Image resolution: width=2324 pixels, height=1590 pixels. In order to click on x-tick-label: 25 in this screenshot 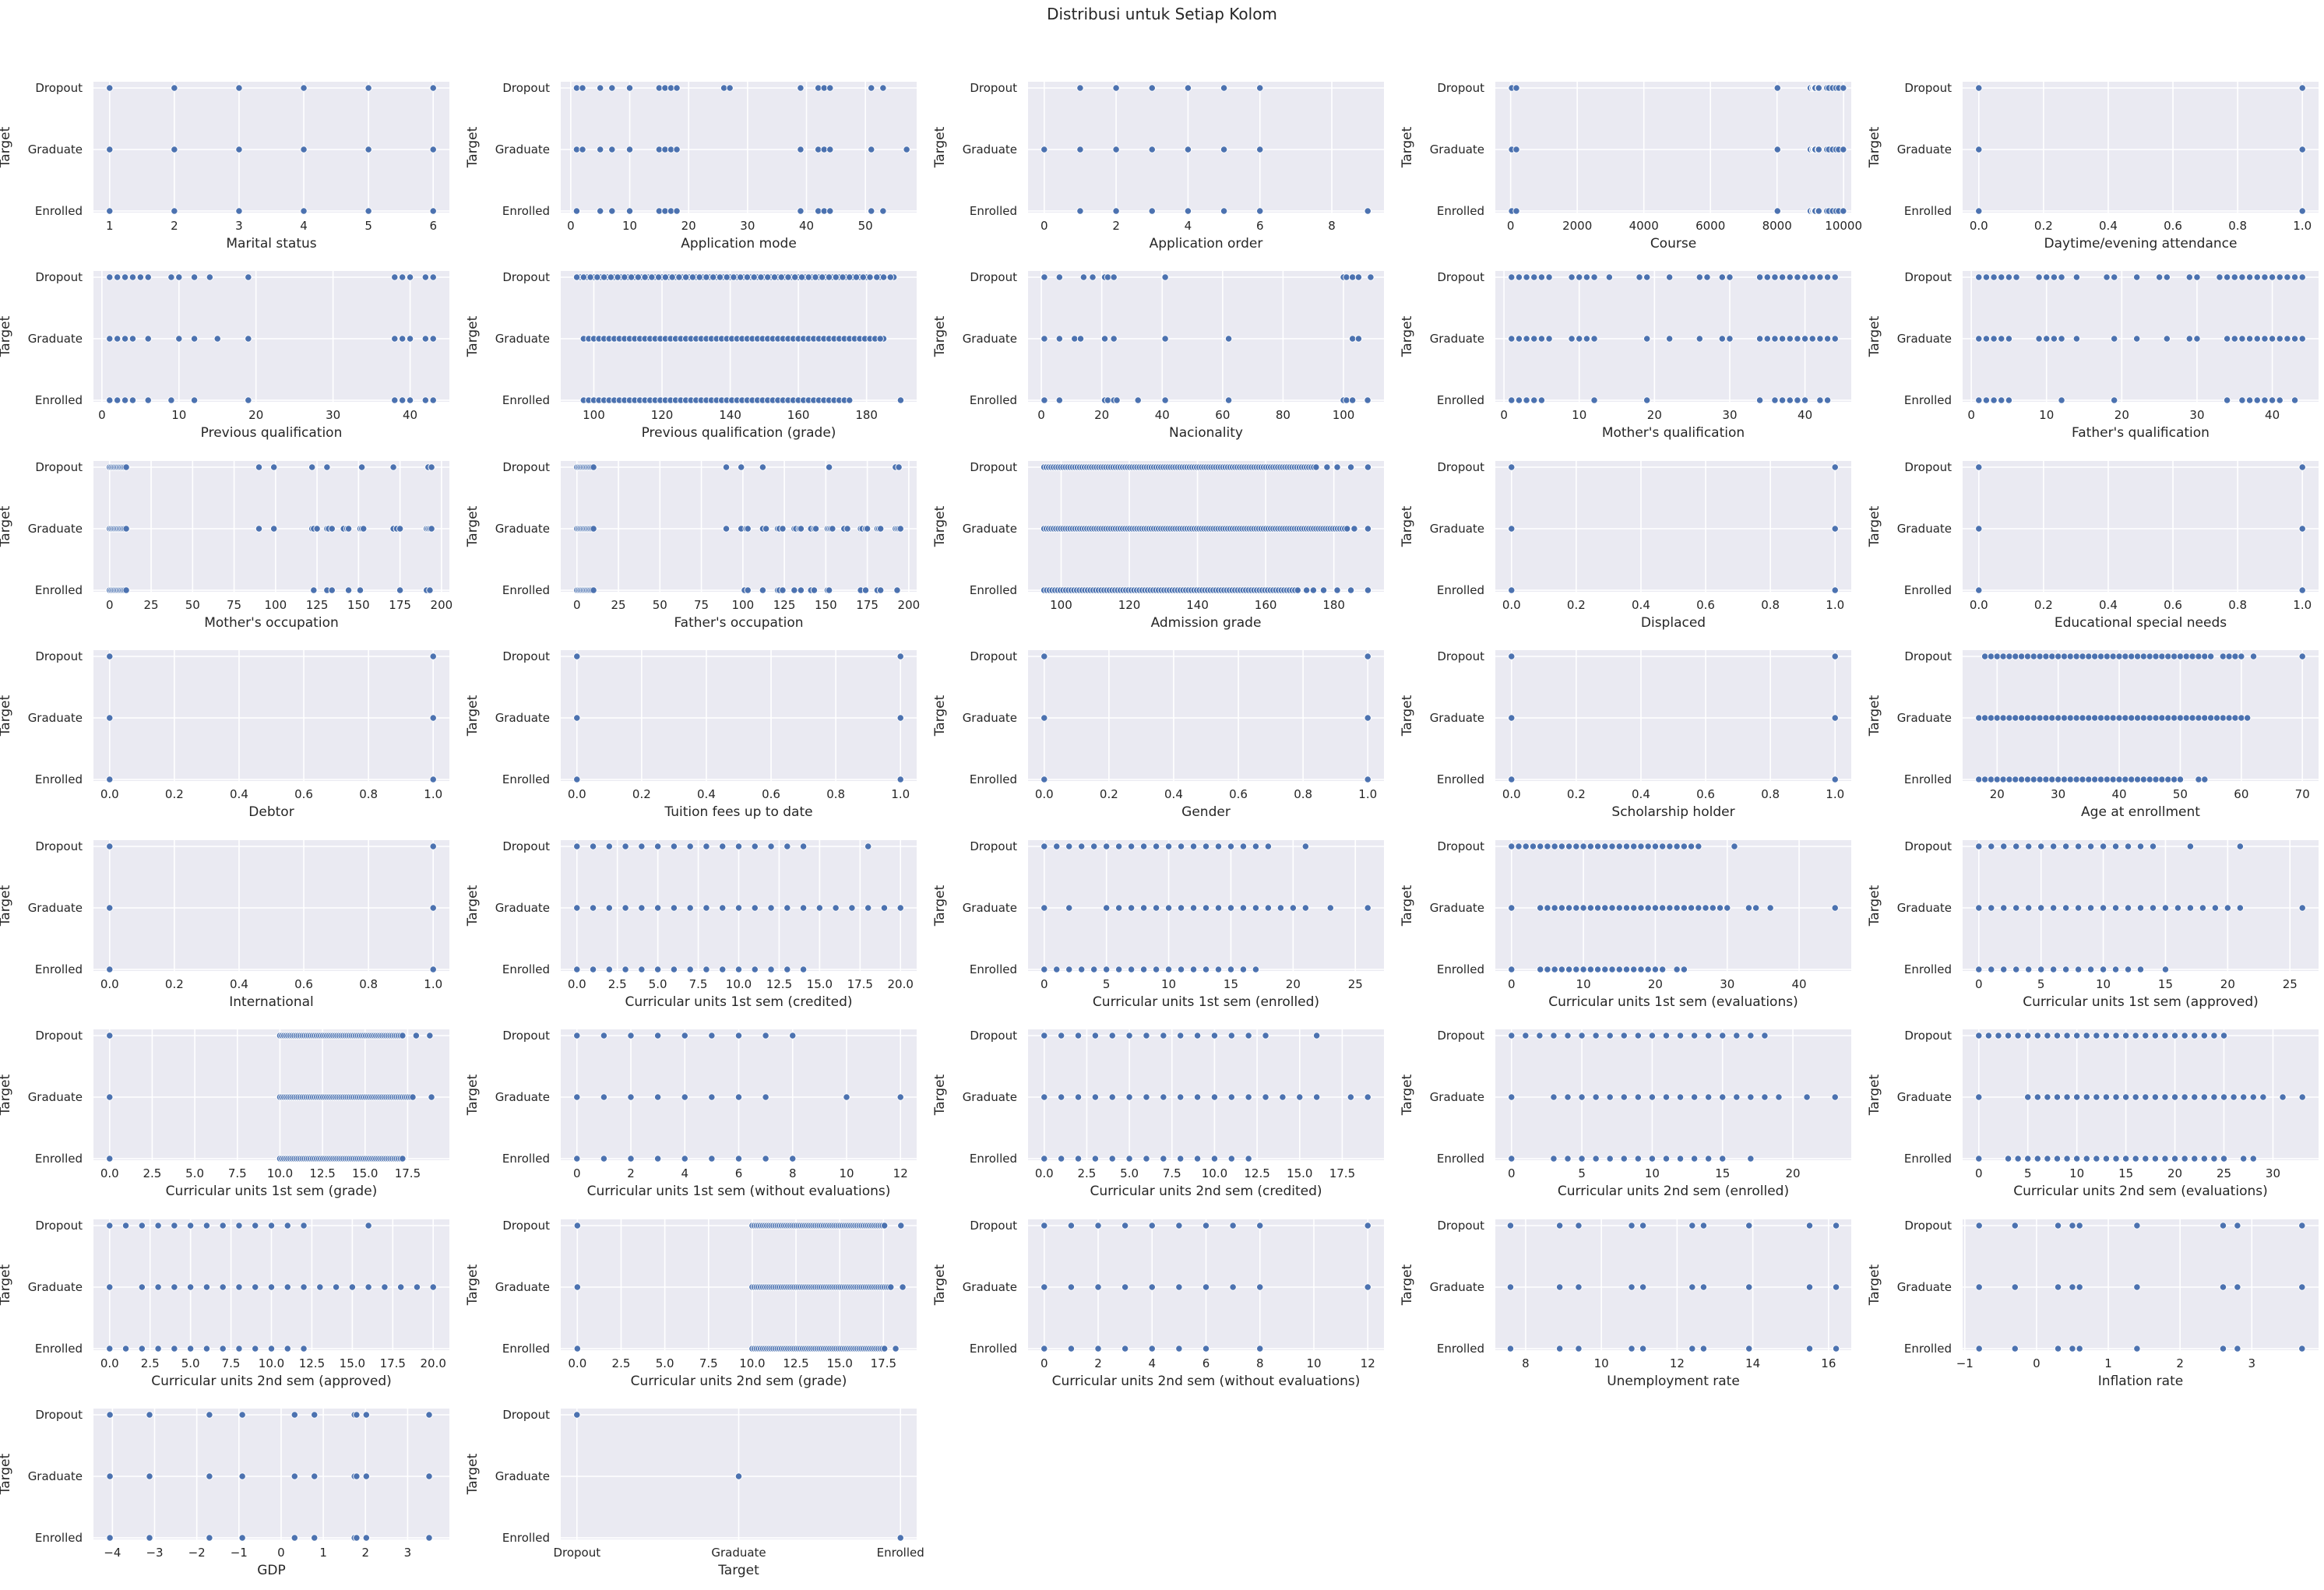, I will do `click(2290, 984)`.